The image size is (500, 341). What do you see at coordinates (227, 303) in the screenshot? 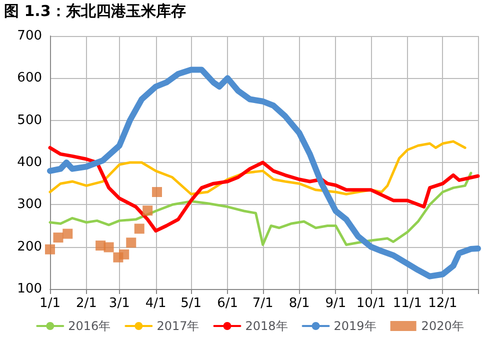
I see `x-tick-label: 6/1` at bounding box center [227, 303].